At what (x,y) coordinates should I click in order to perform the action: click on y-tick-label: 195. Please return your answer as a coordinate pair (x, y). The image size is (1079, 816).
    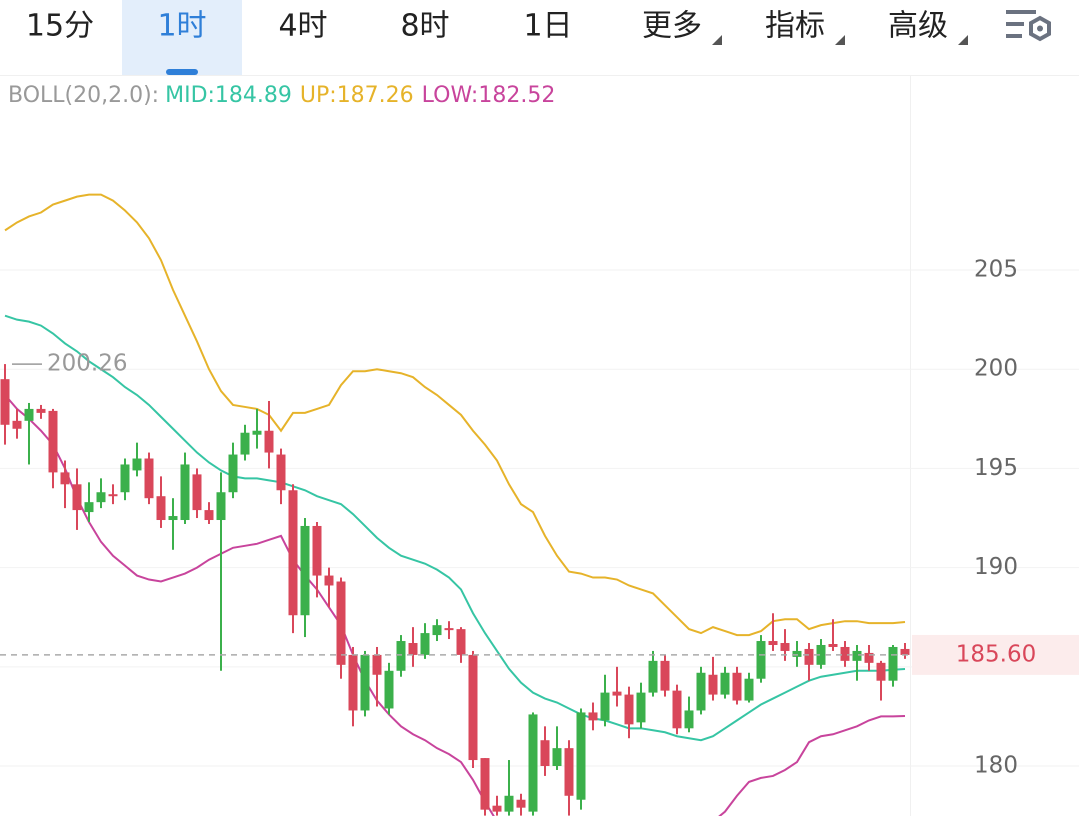
    Looking at the image, I should click on (996, 468).